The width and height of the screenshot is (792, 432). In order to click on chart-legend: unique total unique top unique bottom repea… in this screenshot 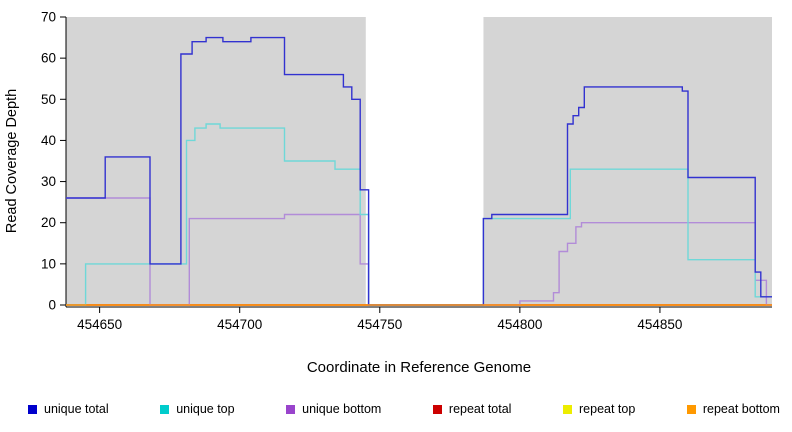, I will do `click(404, 409)`.